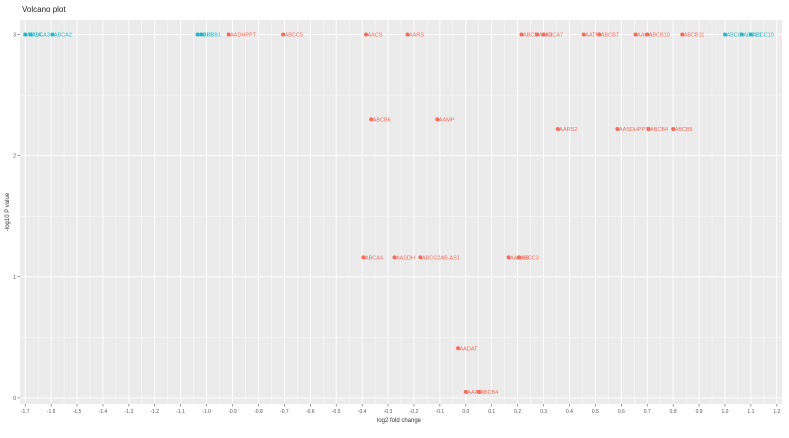 Image resolution: width=789 pixels, height=438 pixels. Describe the element at coordinates (375, 36) in the screenshot. I see `point-label: AACS` at that location.